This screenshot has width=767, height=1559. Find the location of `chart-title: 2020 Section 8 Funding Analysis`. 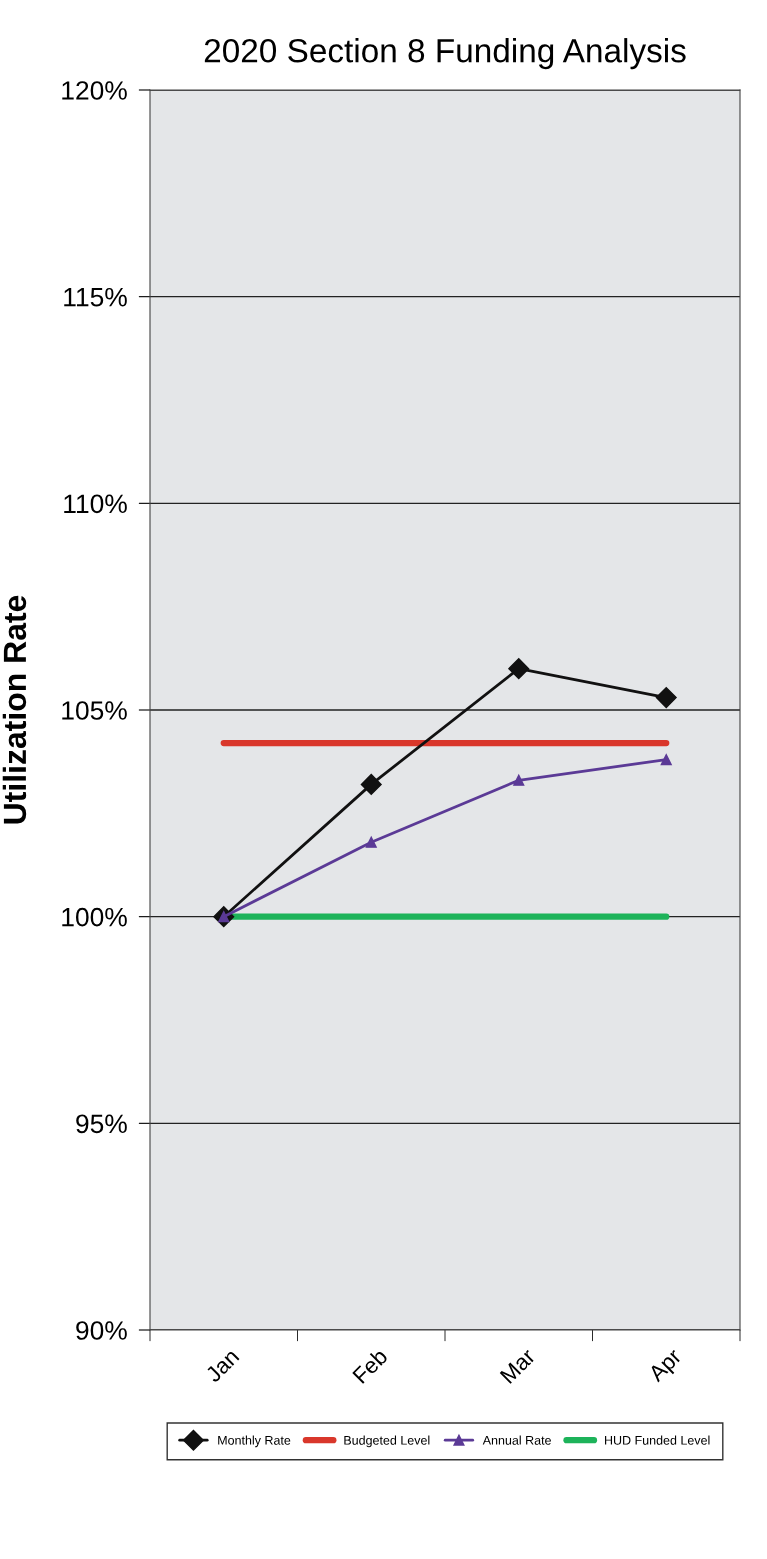

chart-title: 2020 Section 8 Funding Analysis is located at coordinates (445, 54).